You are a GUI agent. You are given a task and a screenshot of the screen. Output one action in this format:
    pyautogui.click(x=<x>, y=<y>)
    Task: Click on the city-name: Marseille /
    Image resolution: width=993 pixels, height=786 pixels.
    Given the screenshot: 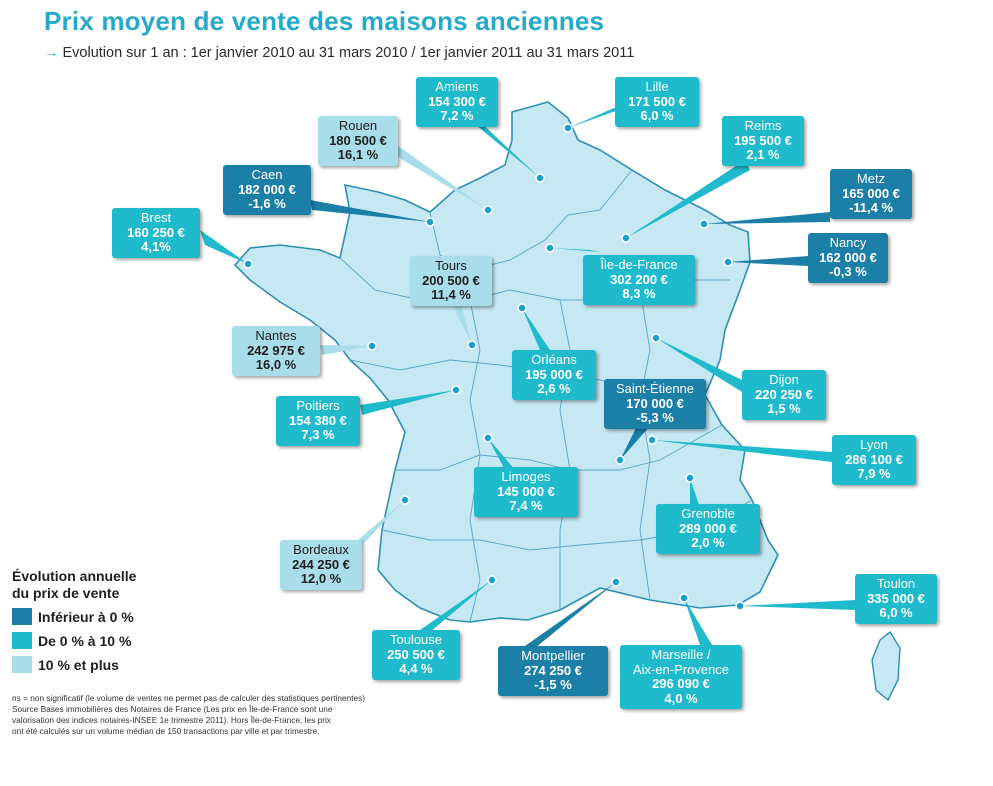 What is the action you would take?
    pyautogui.click(x=681, y=654)
    